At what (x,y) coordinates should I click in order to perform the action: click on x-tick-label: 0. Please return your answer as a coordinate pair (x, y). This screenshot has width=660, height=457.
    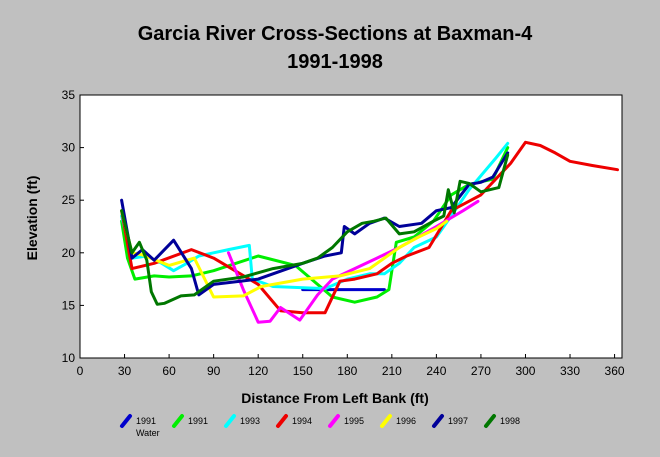
    Looking at the image, I should click on (80, 371).